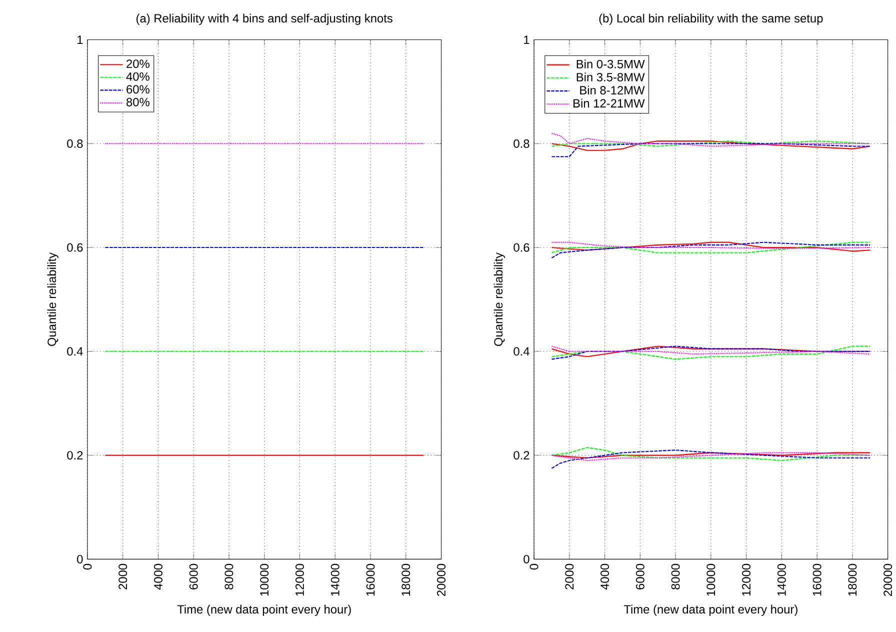 The image size is (896, 632). I want to click on chart-title: (b) Local bin reliability with the same setup, so click(711, 19).